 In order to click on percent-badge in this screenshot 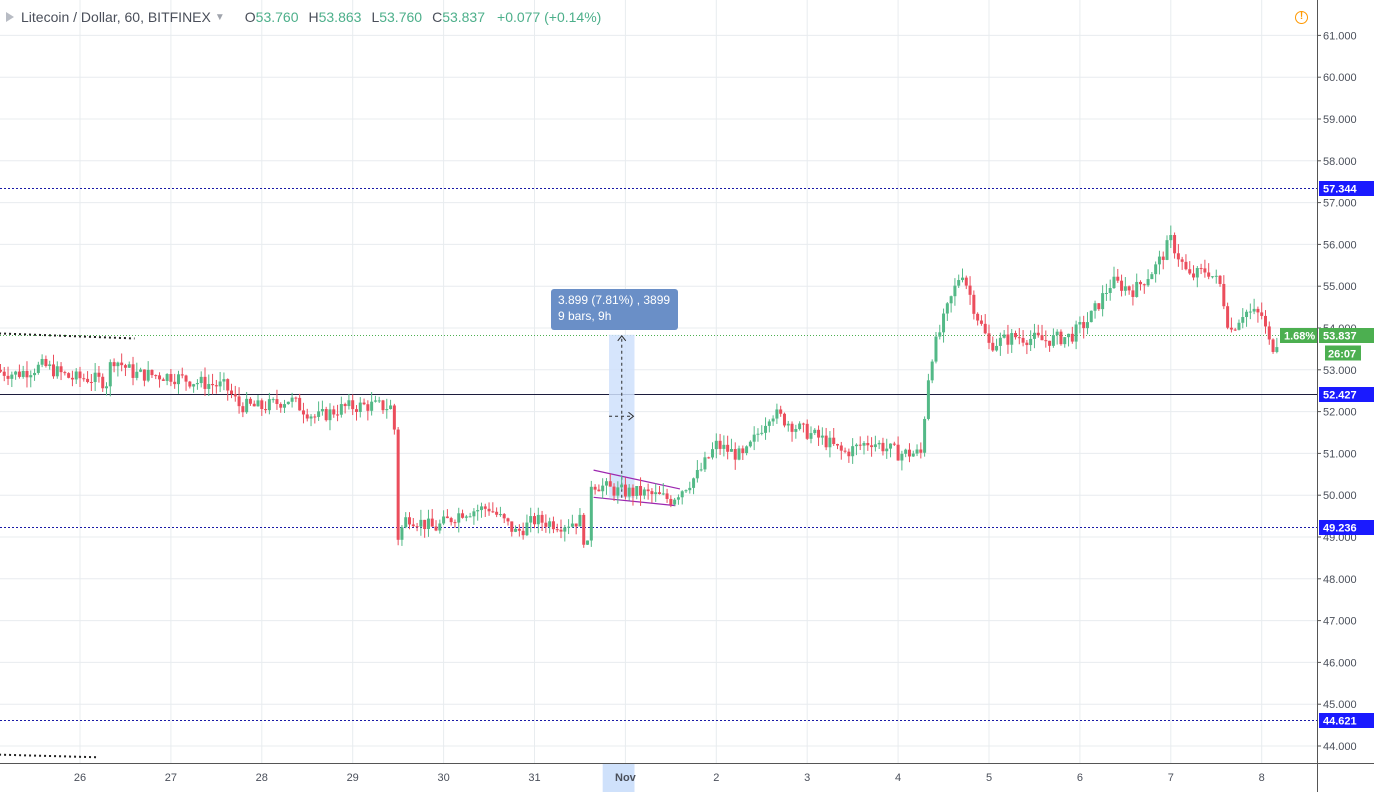, I will do `click(1298, 335)`.